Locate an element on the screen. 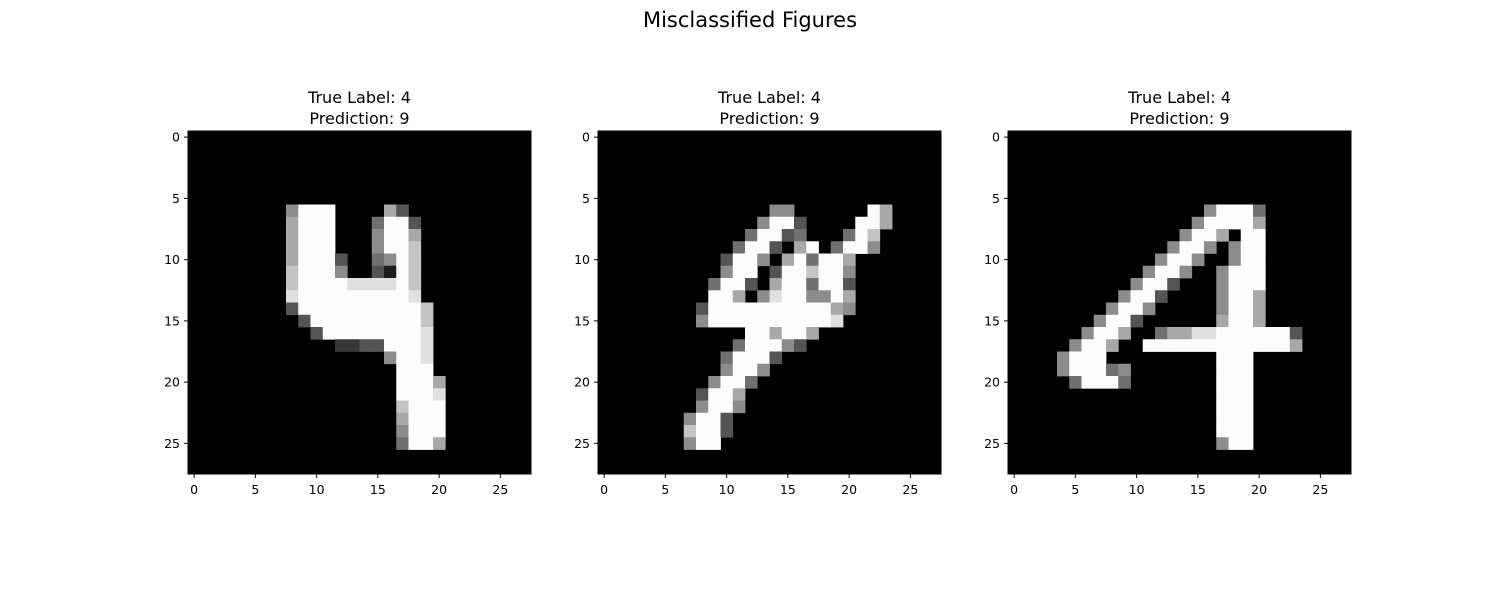 The height and width of the screenshot is (600, 1500). y-tick-label: 25 is located at coordinates (992, 443).